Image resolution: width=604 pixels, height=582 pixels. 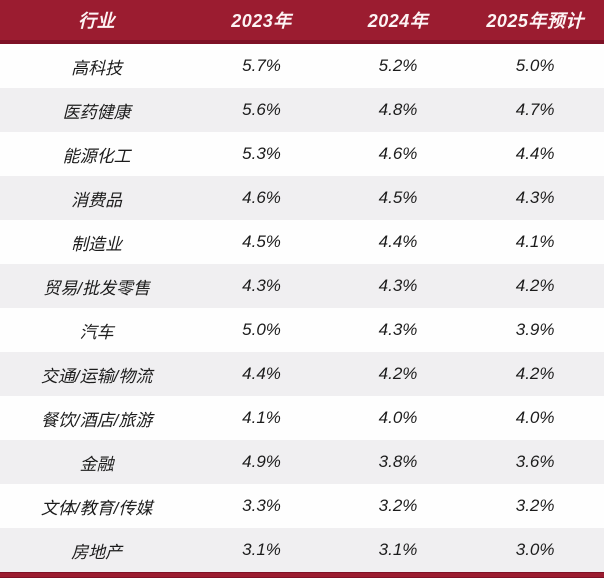 What do you see at coordinates (261, 417) in the screenshot?
I see `value-cell-2023: 4.1%` at bounding box center [261, 417].